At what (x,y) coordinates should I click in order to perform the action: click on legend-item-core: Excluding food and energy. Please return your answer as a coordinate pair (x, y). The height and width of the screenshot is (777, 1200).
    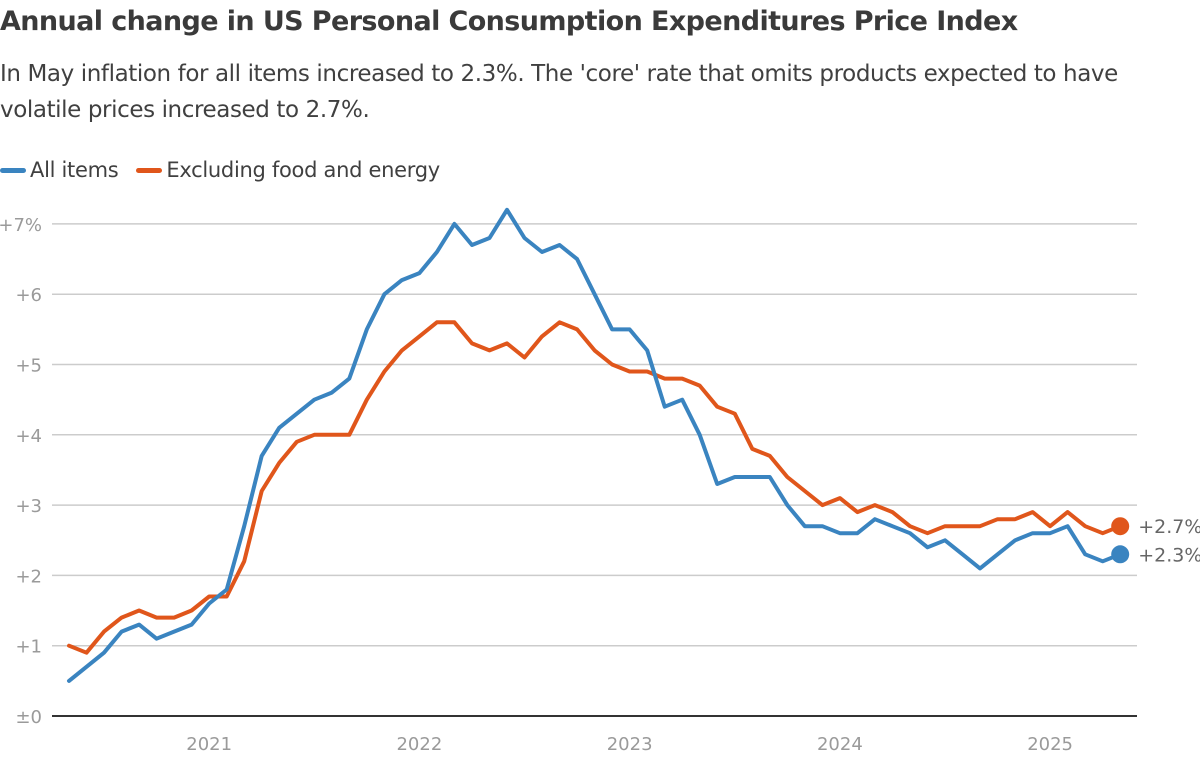
    Looking at the image, I should click on (288, 170).